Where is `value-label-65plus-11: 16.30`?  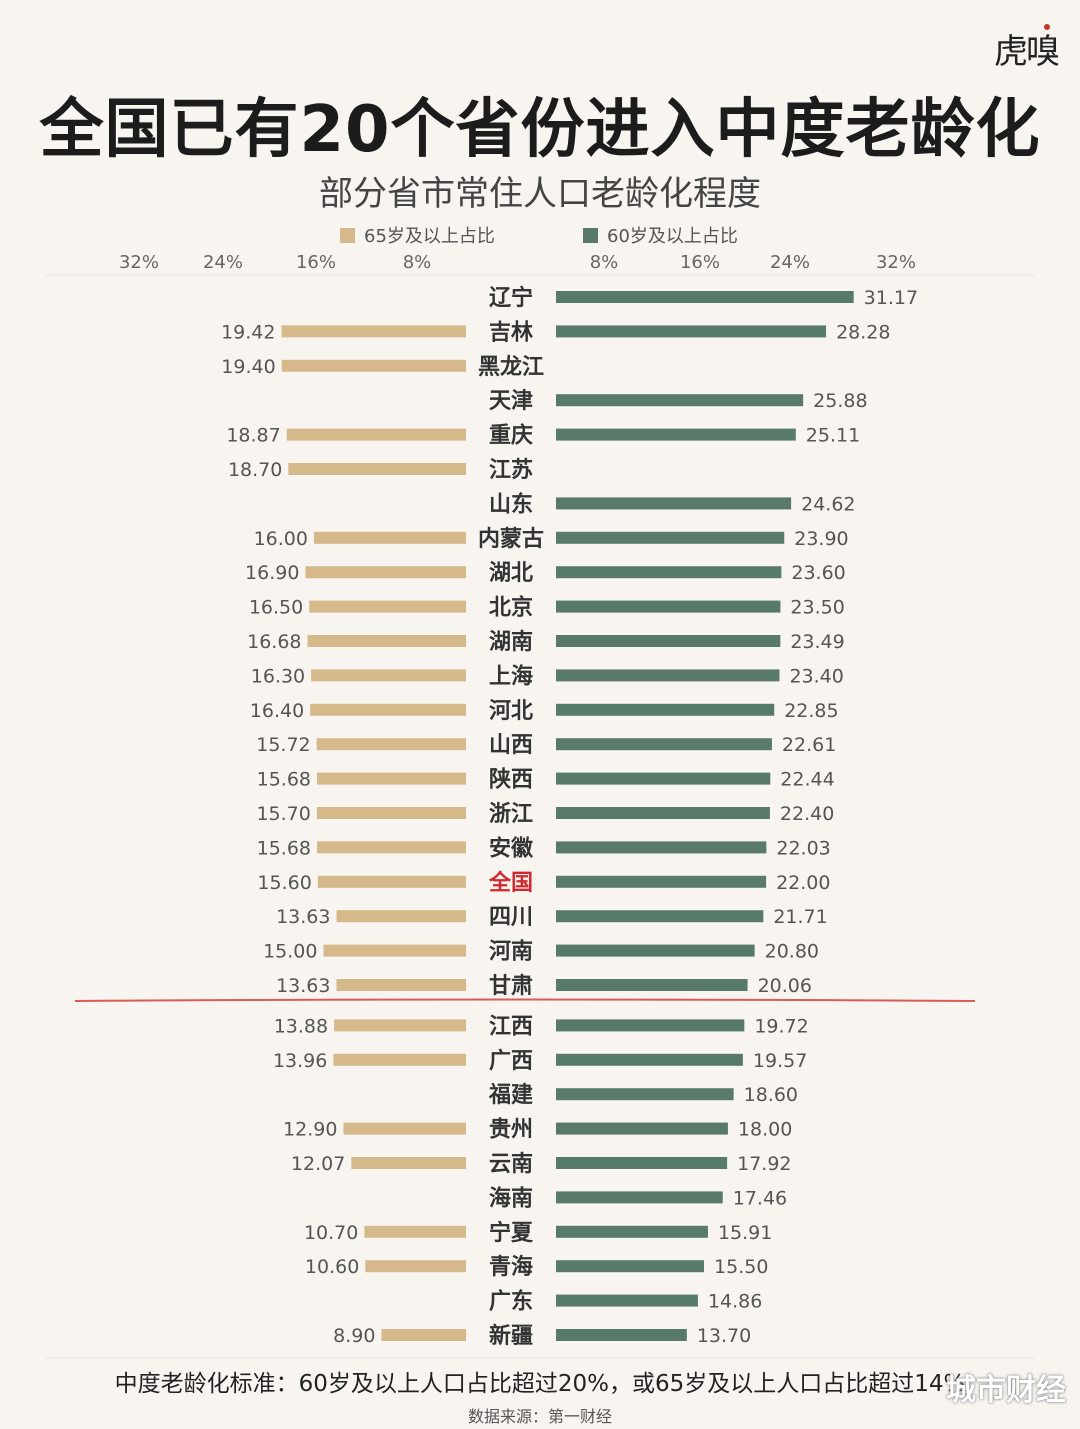
value-label-65plus-11: 16.30 is located at coordinates (278, 676).